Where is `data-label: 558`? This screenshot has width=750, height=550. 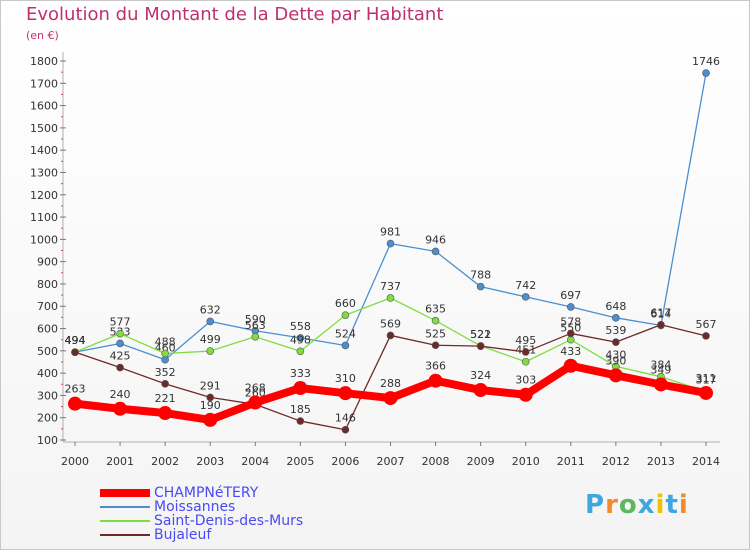
data-label: 558 is located at coordinates (300, 326).